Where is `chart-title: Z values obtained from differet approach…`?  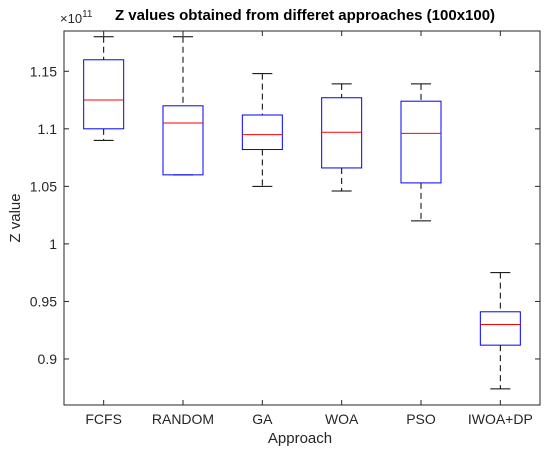 chart-title: Z values obtained from differet approach… is located at coordinates (305, 15).